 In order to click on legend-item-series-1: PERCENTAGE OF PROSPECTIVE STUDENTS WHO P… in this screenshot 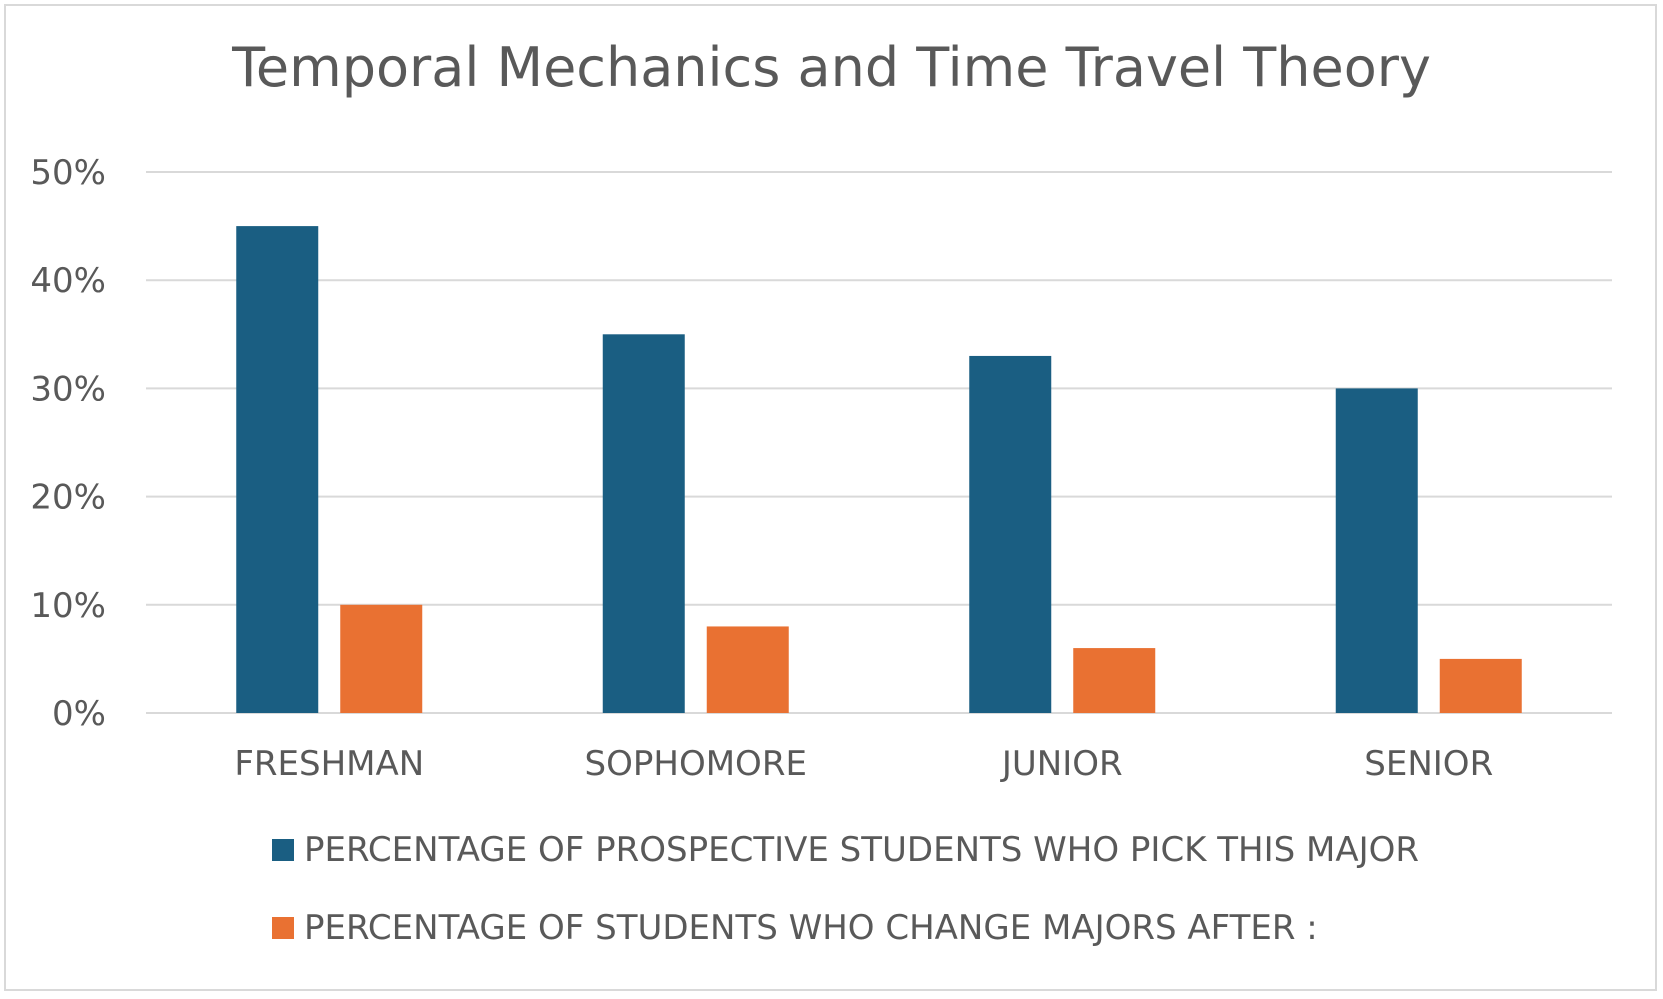, I will do `click(845, 850)`.